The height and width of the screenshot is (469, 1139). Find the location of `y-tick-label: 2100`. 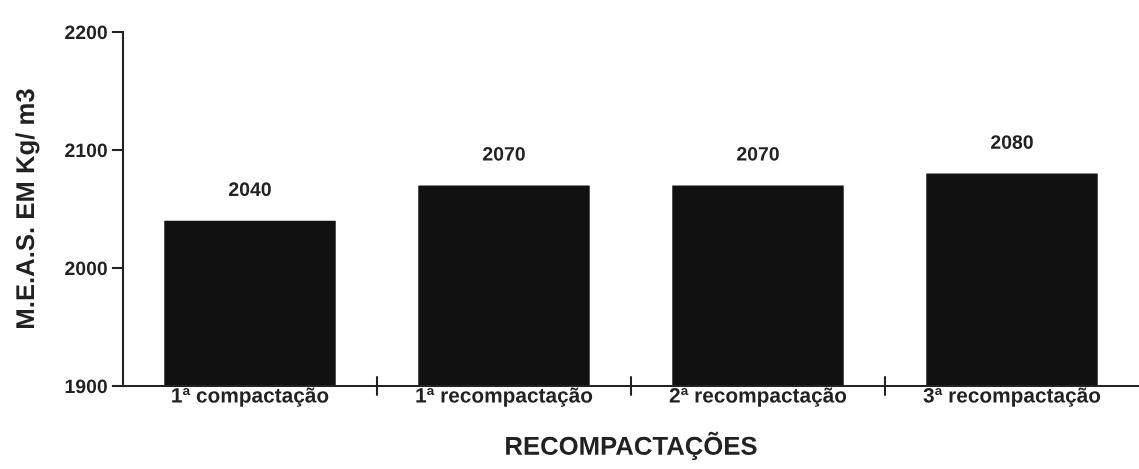

y-tick-label: 2100 is located at coordinates (86, 150).